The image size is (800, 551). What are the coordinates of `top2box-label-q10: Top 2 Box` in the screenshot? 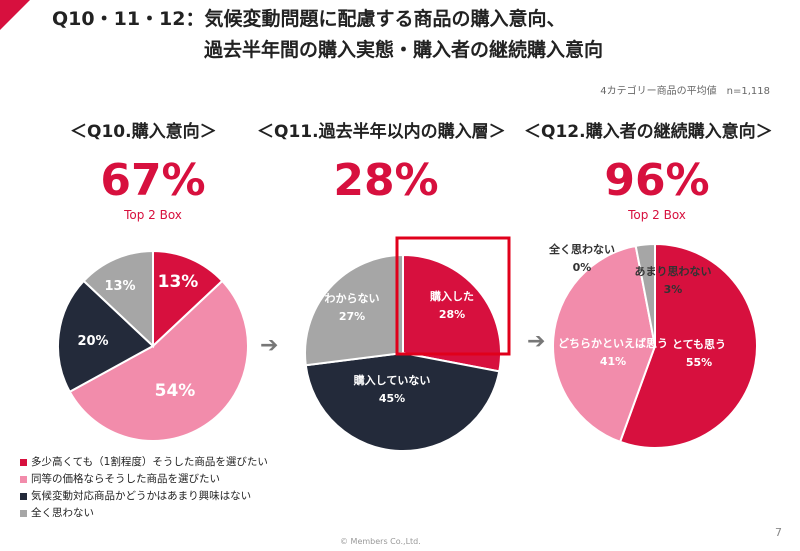 It's located at (153, 215).